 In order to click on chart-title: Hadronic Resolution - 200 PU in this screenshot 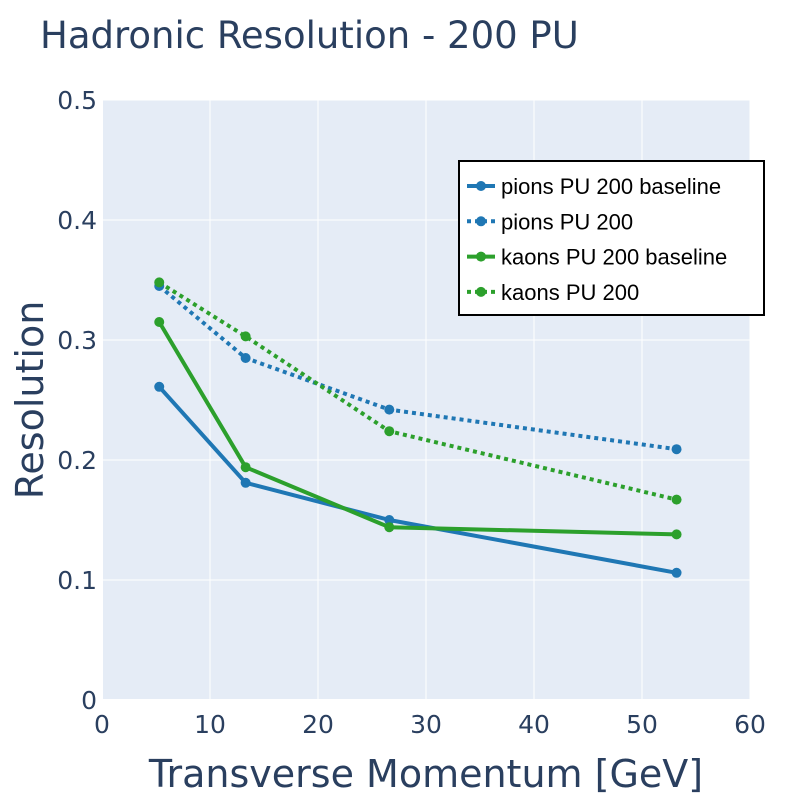, I will do `click(309, 35)`.